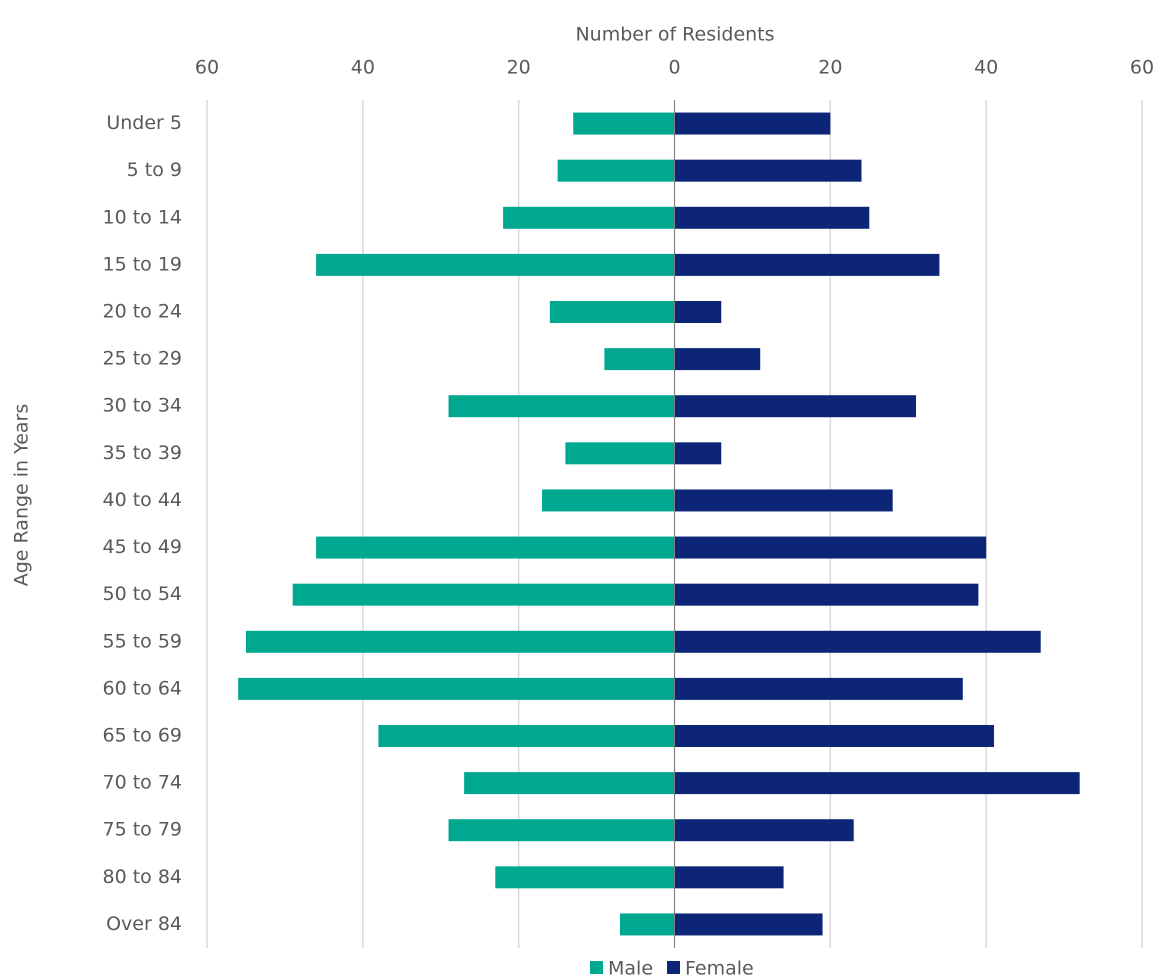 This screenshot has height=980, width=1159. What do you see at coordinates (22, 495) in the screenshot?
I see `y-axis-title: Age Range in Years` at bounding box center [22, 495].